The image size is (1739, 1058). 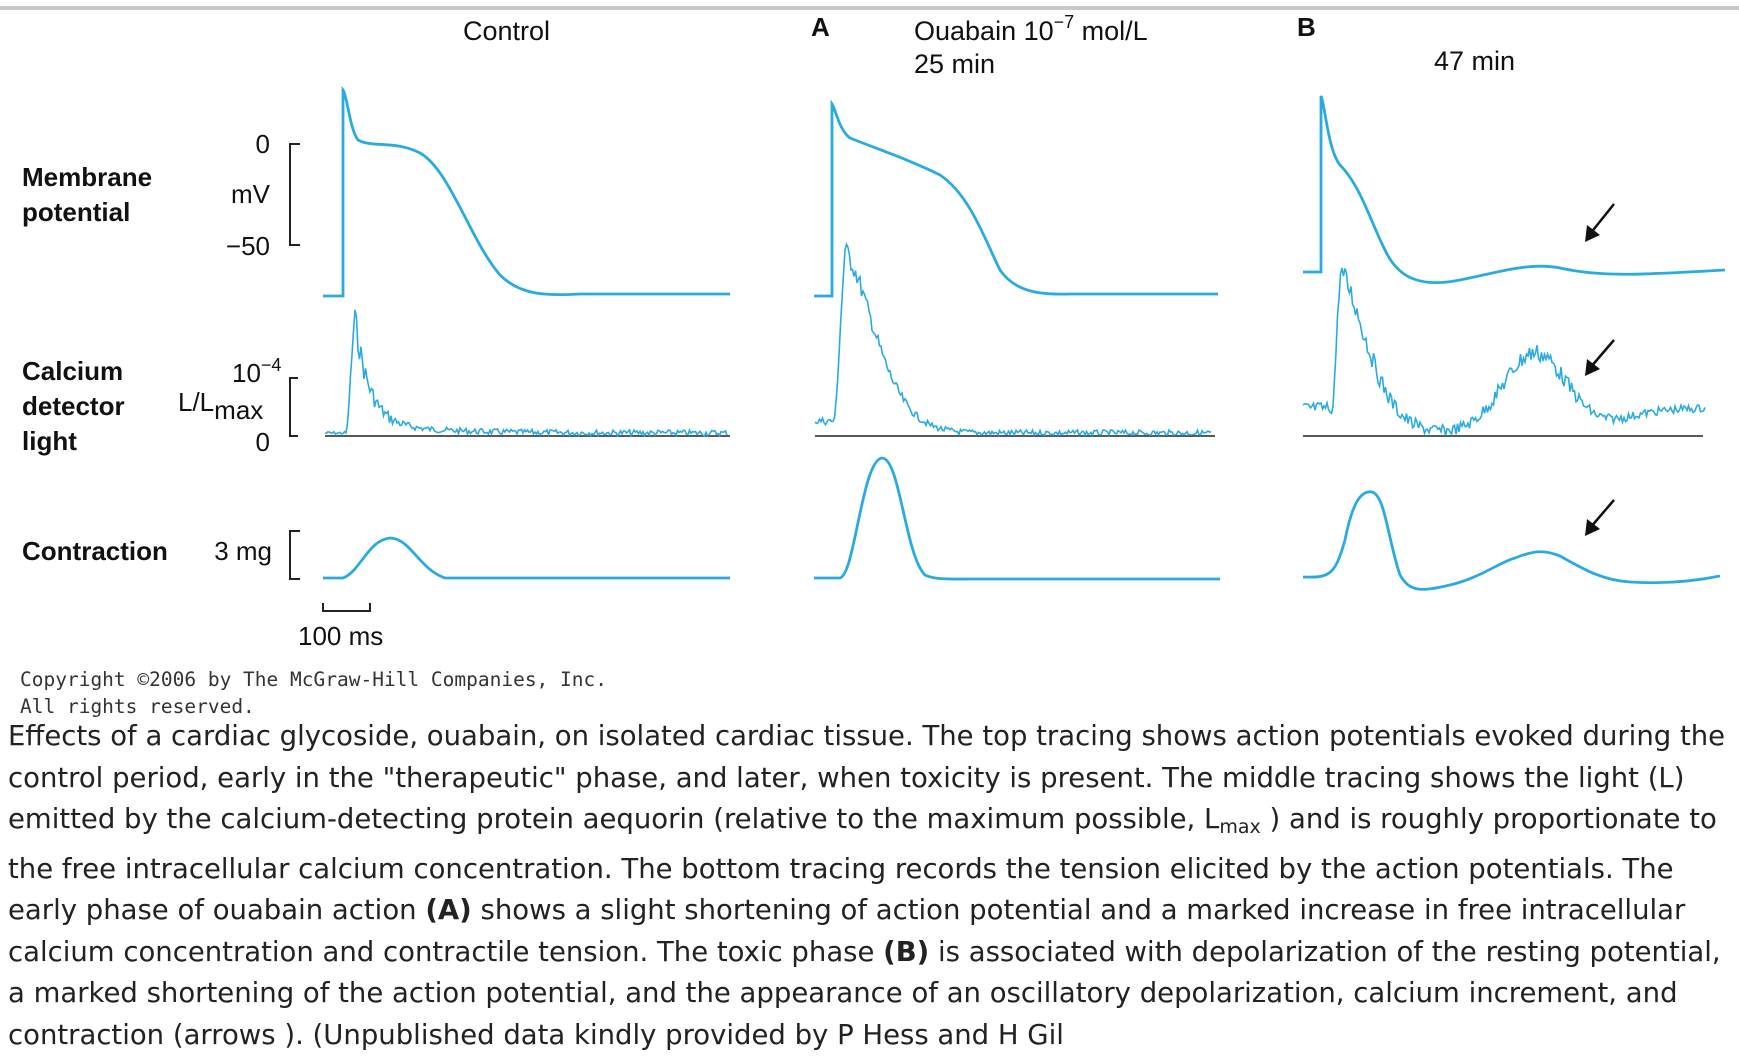 I want to click on light-zero-label: 0, so click(x=263, y=442).